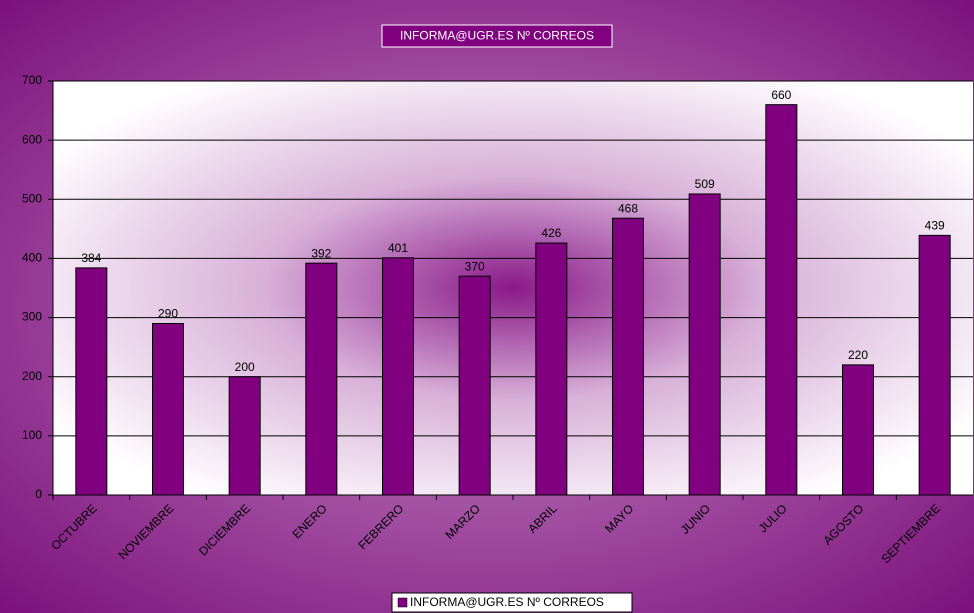  What do you see at coordinates (32, 139) in the screenshot?
I see `y-tick-label: 600` at bounding box center [32, 139].